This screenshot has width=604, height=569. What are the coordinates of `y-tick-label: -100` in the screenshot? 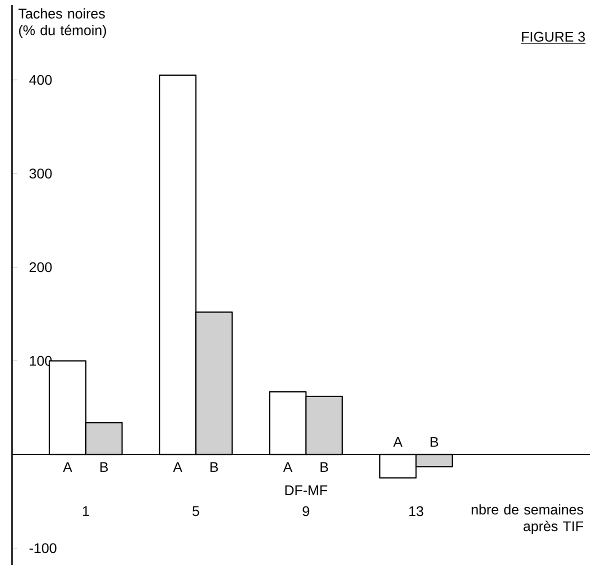 It's located at (43, 548).